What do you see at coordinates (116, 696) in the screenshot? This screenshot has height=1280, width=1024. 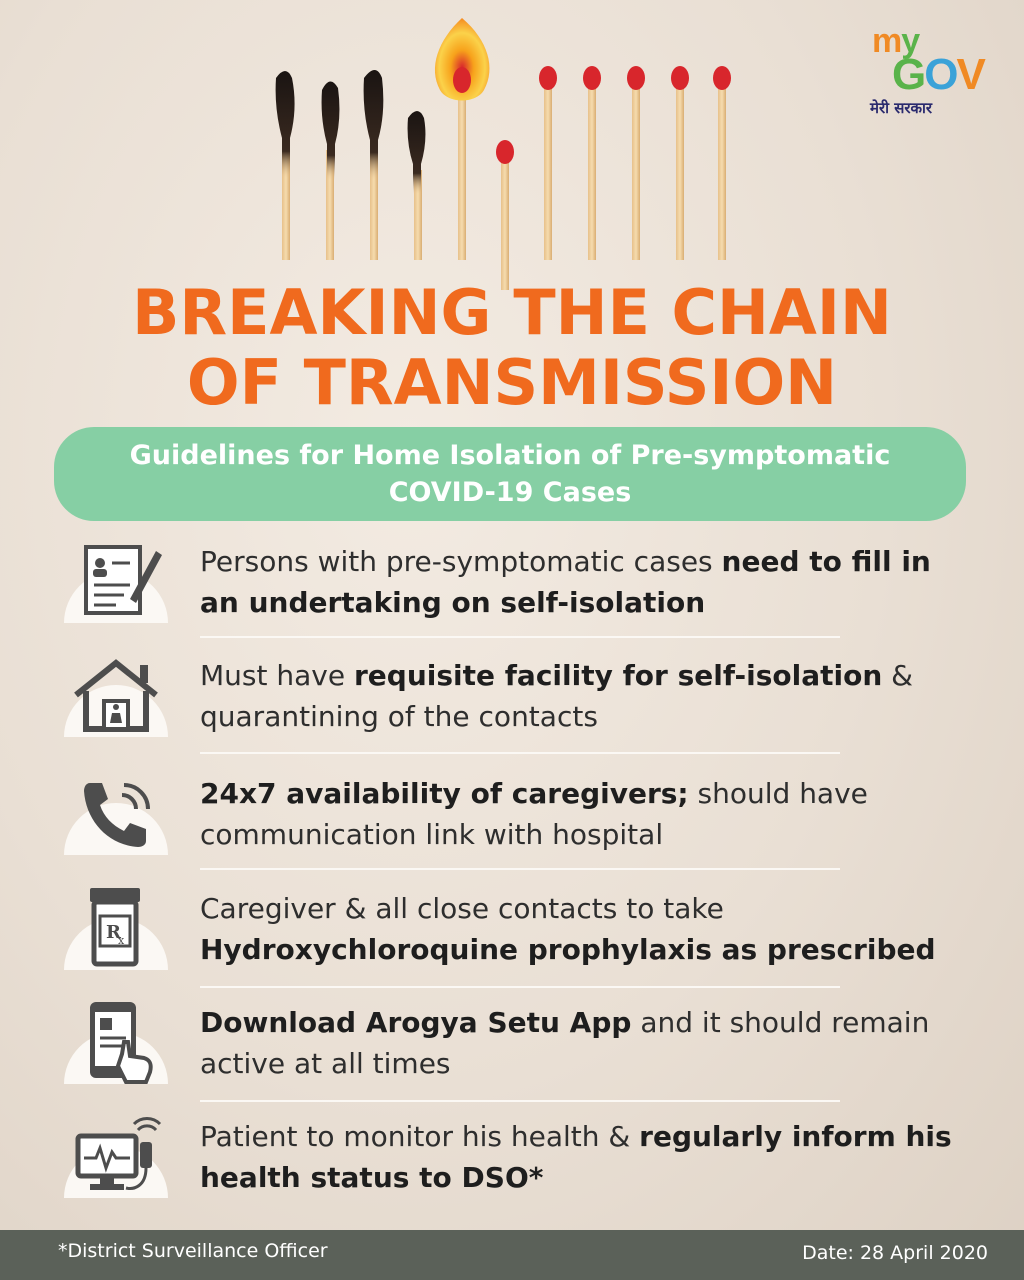 I see `home-isolation-icon` at bounding box center [116, 696].